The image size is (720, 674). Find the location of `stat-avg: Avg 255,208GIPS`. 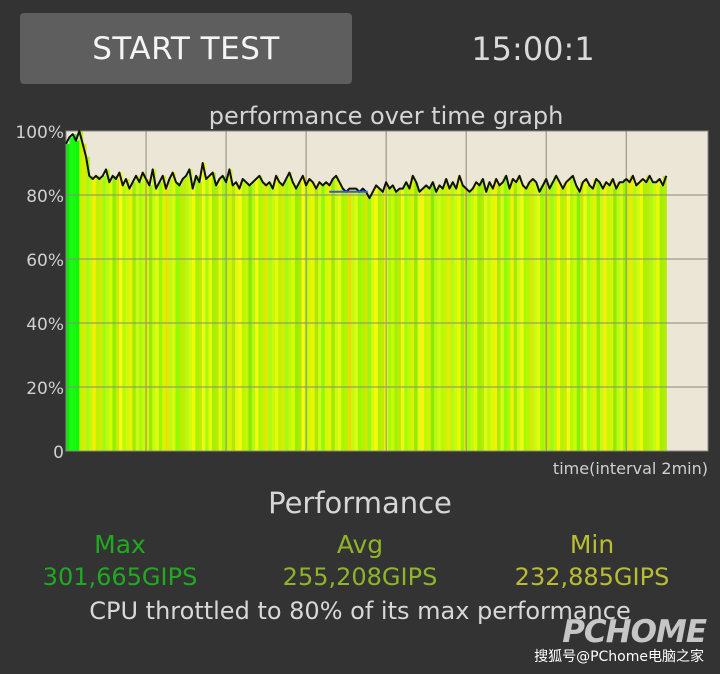

stat-avg: Avg 255,208GIPS is located at coordinates (360, 561).